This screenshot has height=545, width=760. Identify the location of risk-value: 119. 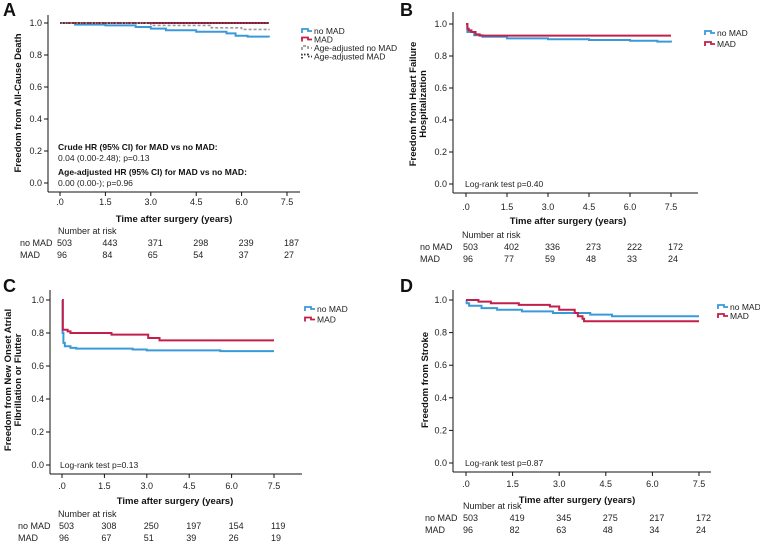
(278, 526).